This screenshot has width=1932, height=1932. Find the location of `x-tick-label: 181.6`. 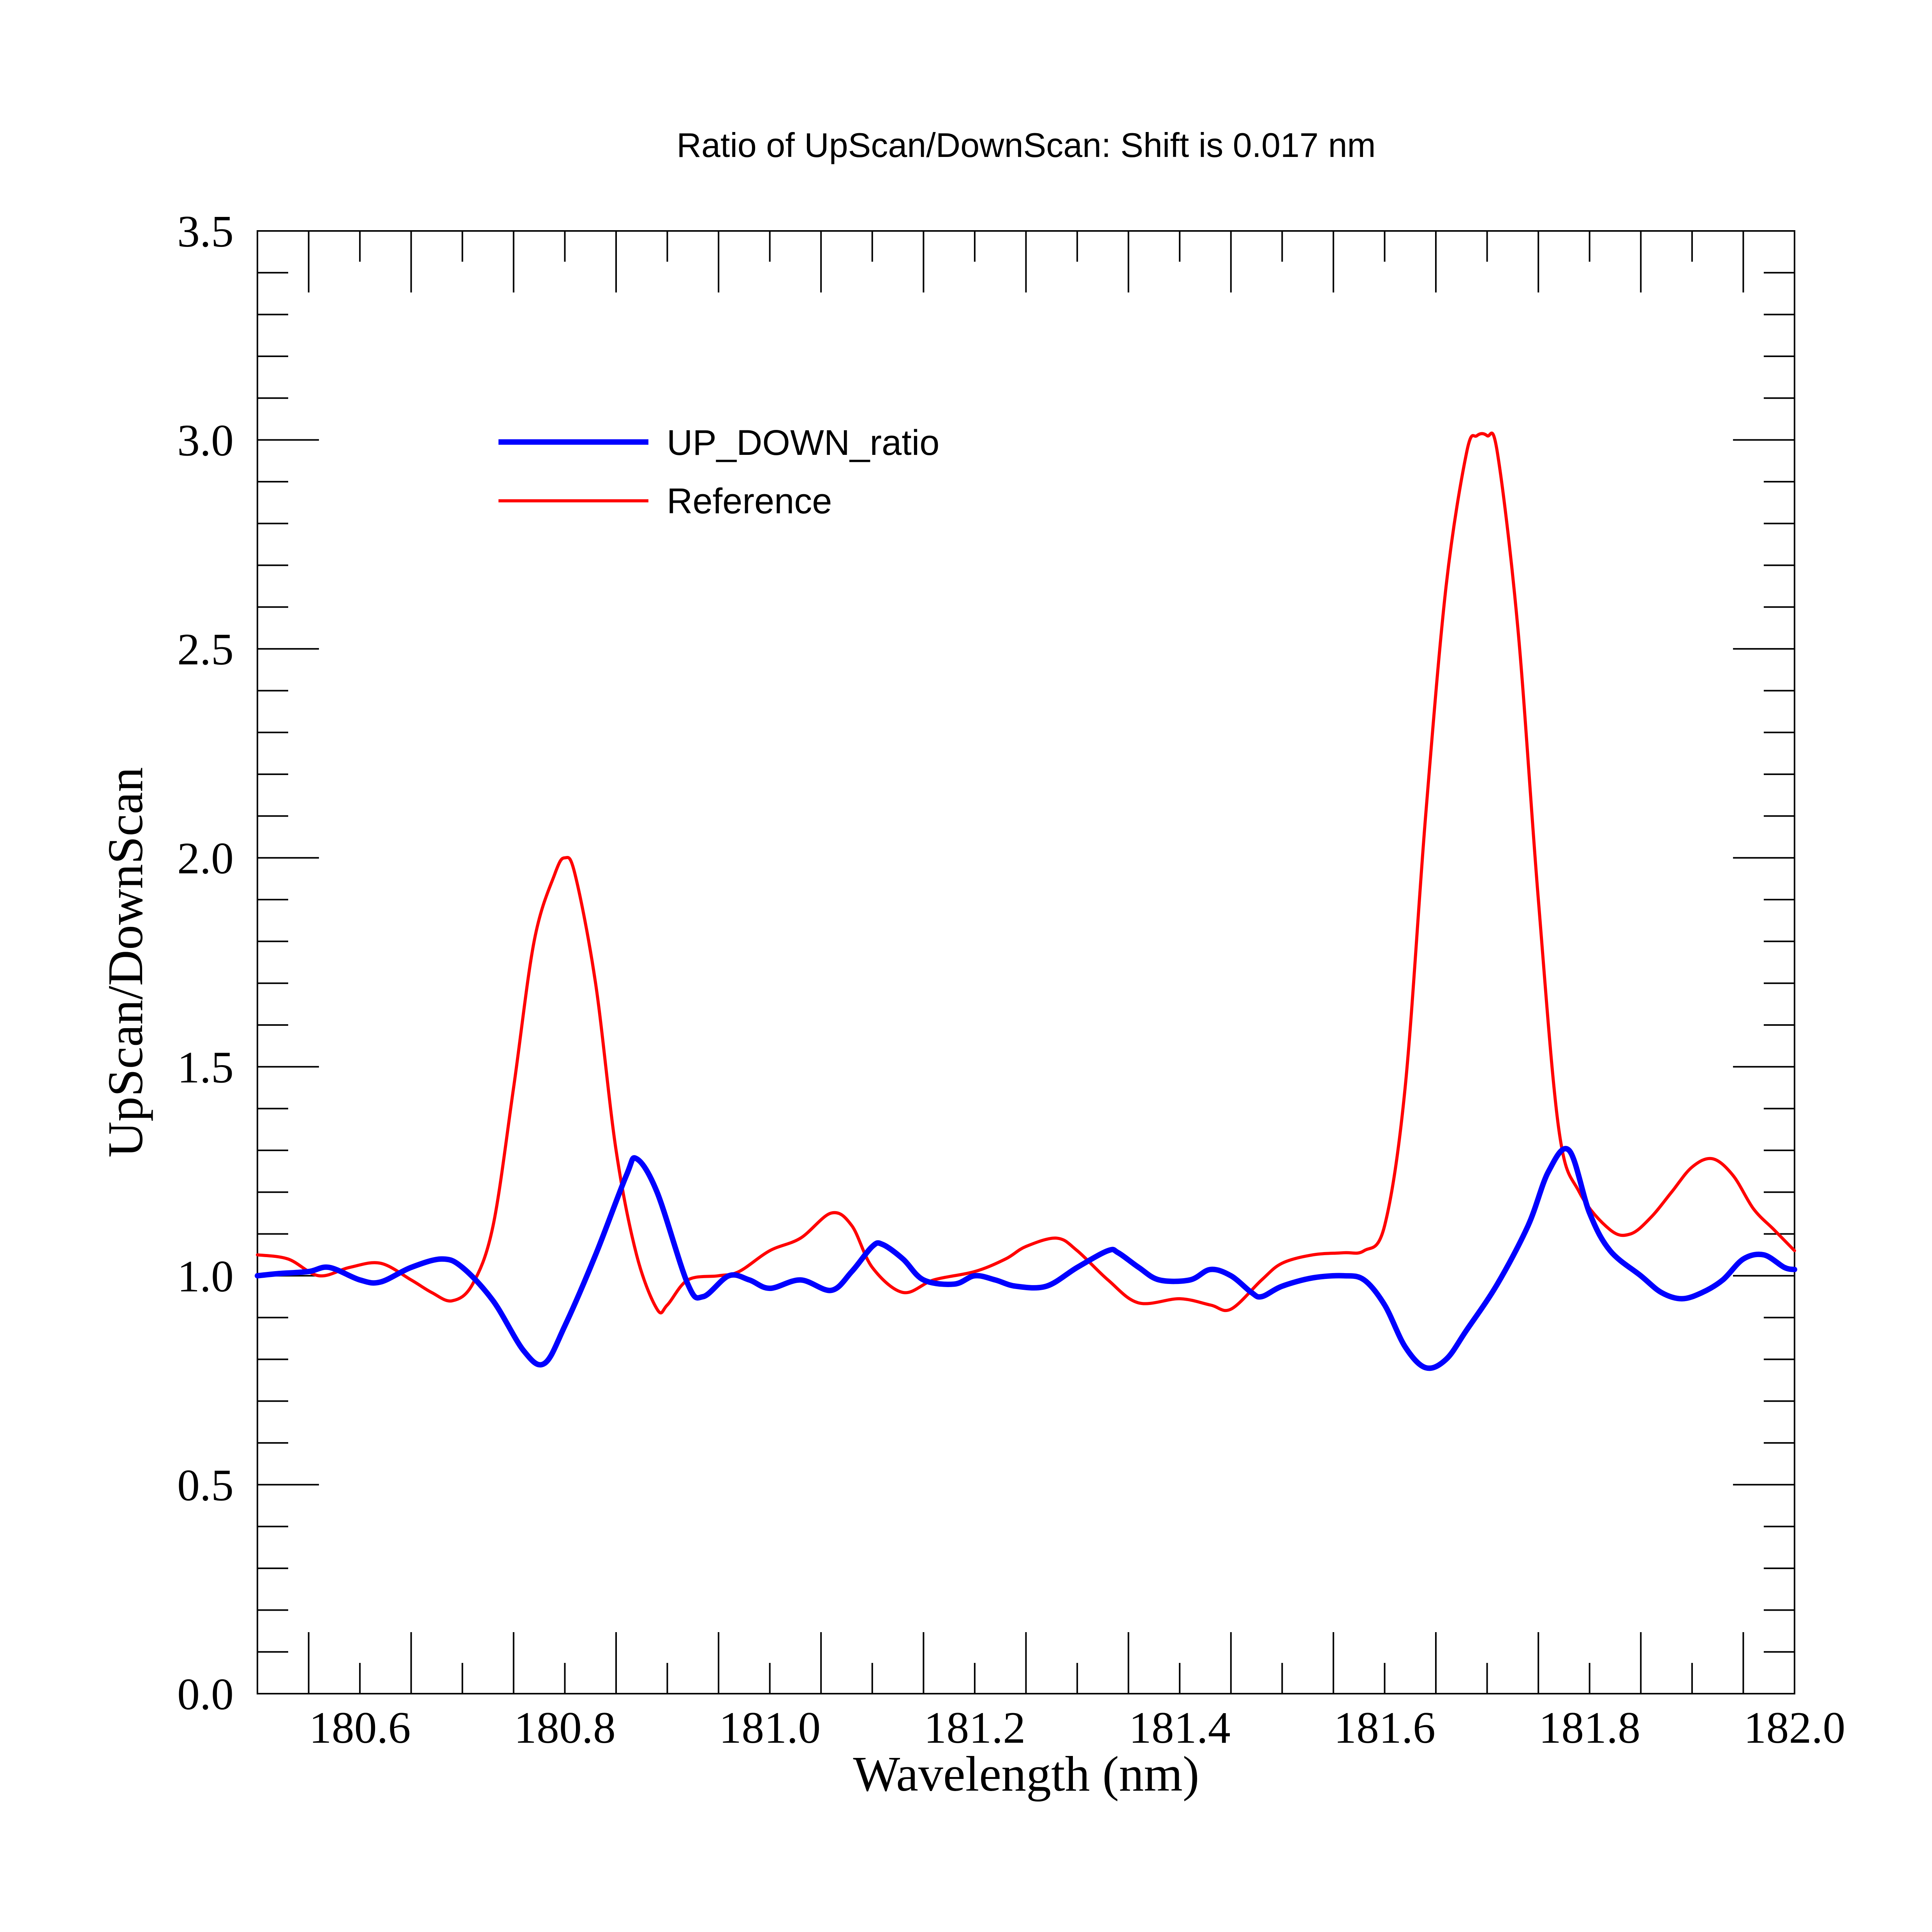

x-tick-label: 181.6 is located at coordinates (1384, 1728).